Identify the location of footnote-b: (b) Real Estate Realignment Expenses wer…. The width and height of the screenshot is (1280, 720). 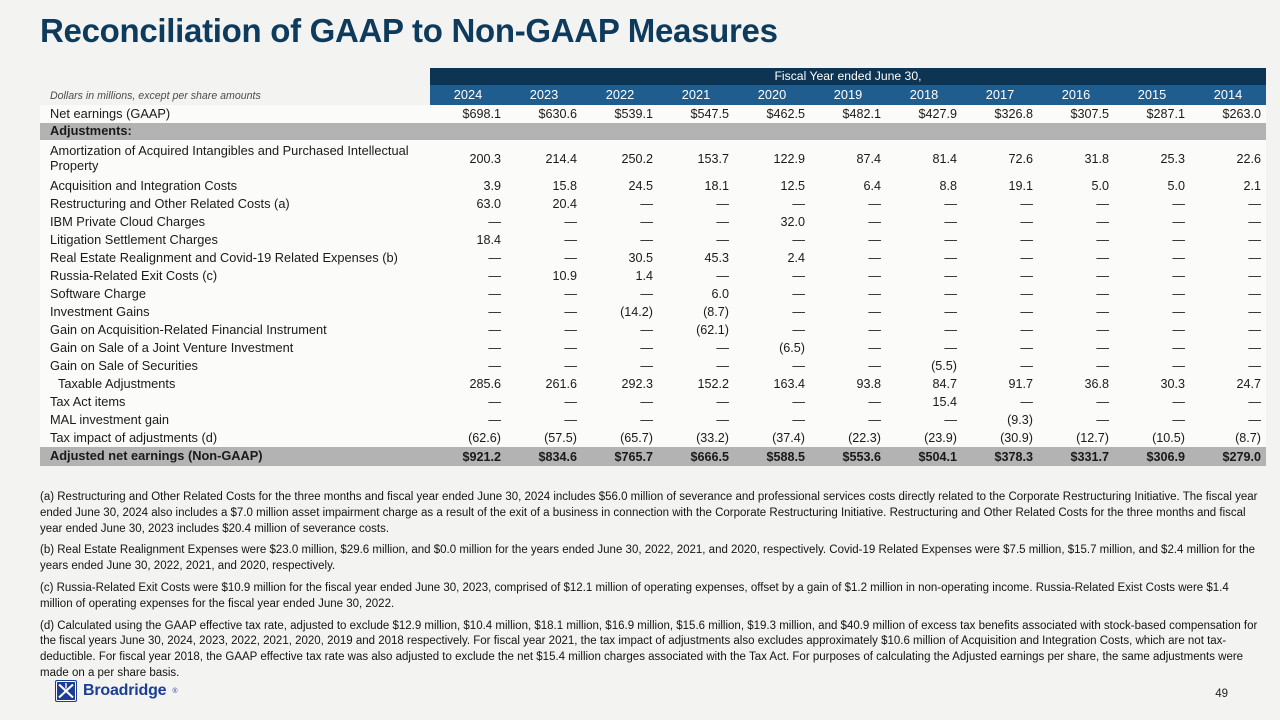
(648, 558).